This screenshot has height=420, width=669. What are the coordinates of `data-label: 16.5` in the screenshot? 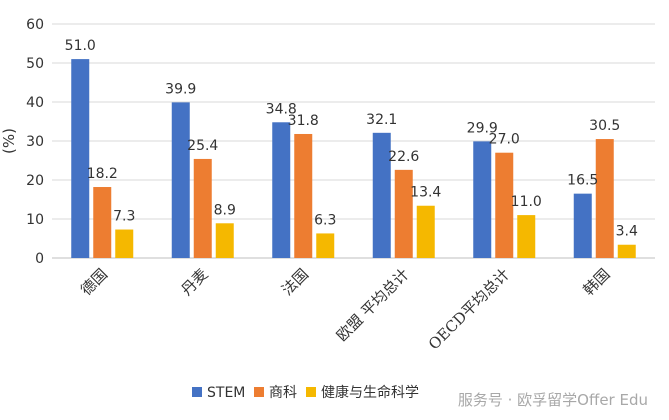 It's located at (582, 181).